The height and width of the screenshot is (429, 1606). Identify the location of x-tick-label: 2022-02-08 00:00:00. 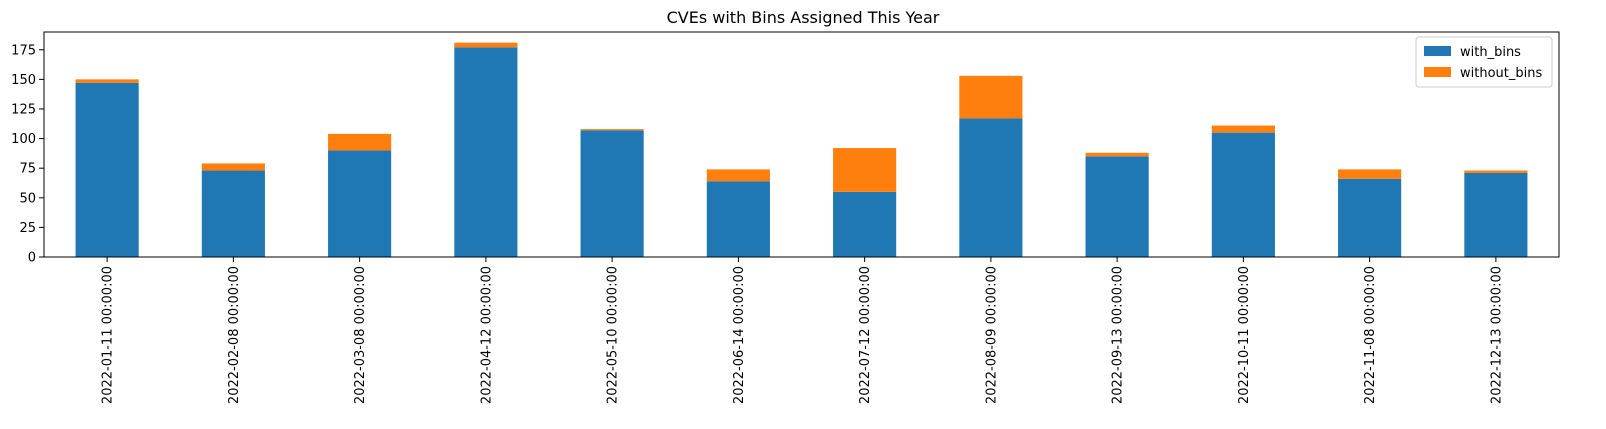
(234, 335).